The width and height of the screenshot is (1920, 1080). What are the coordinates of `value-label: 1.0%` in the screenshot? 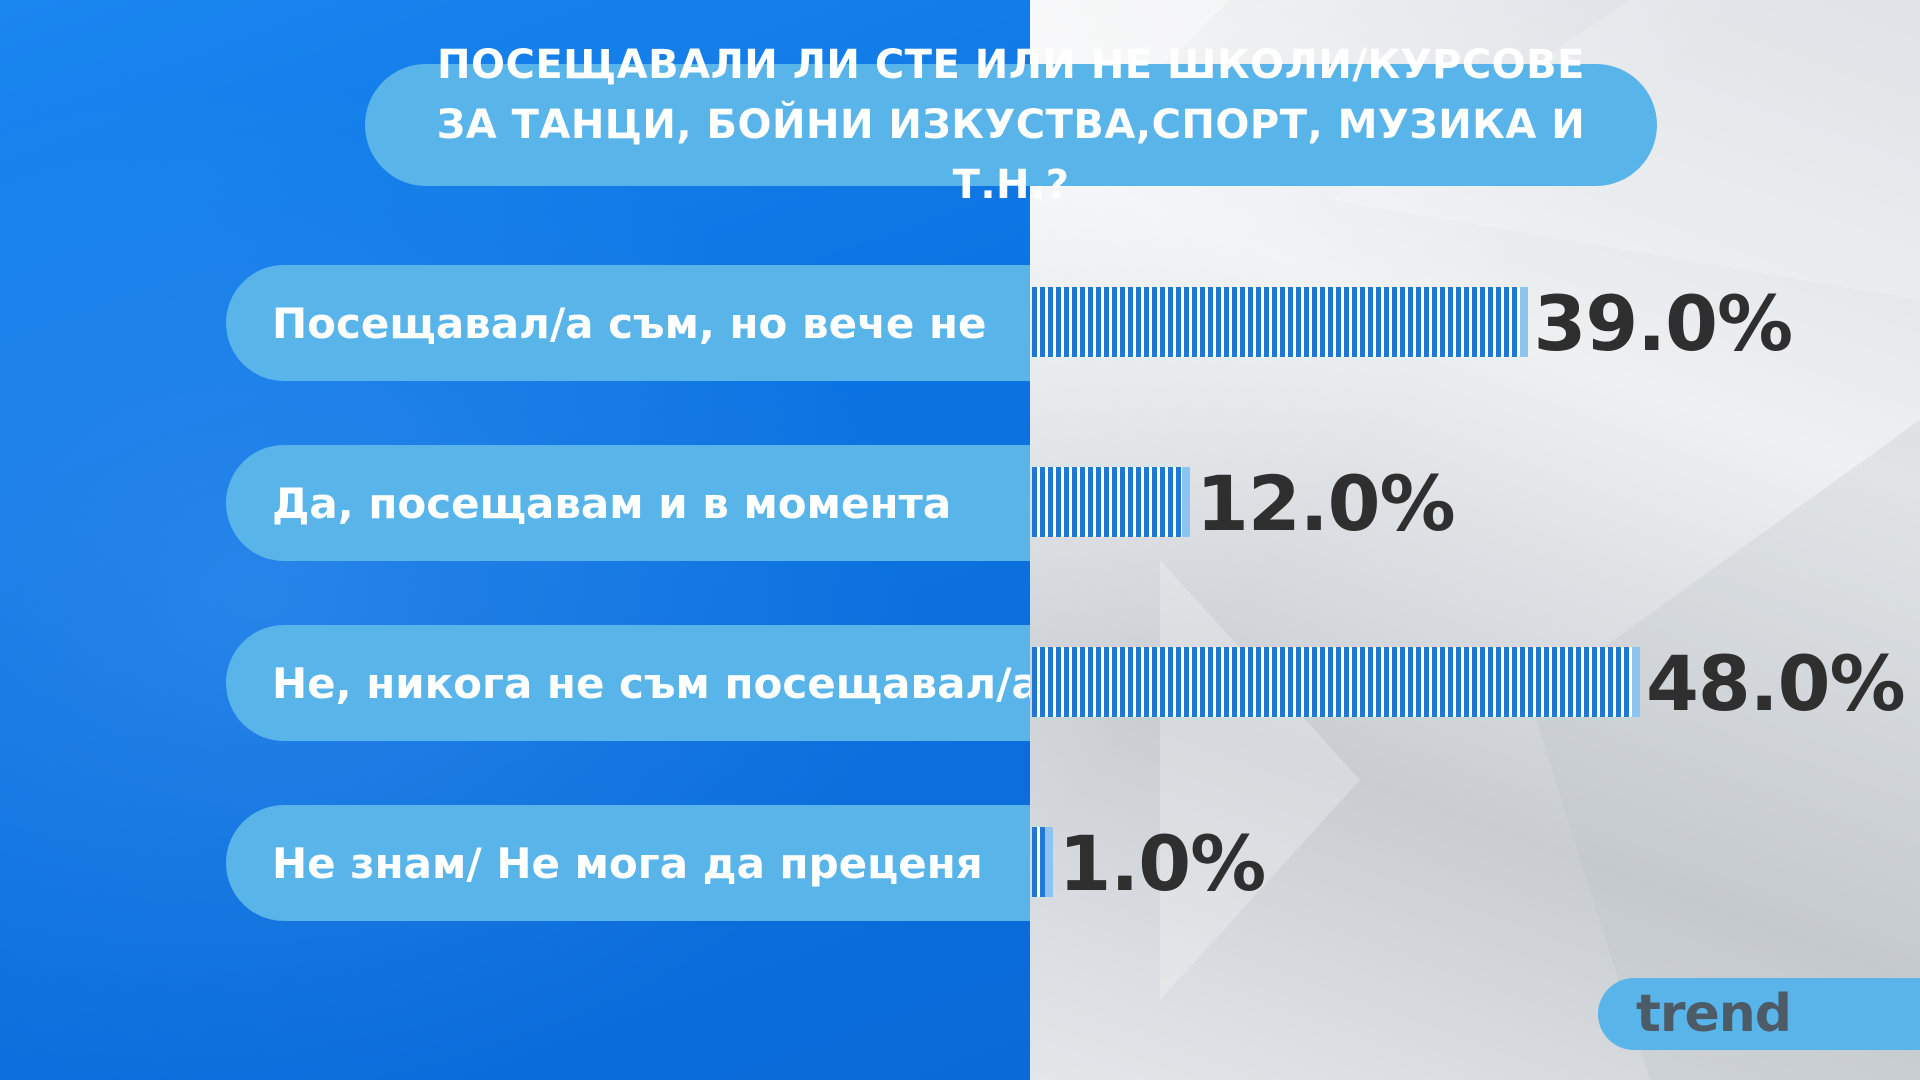 It's located at (1162, 863).